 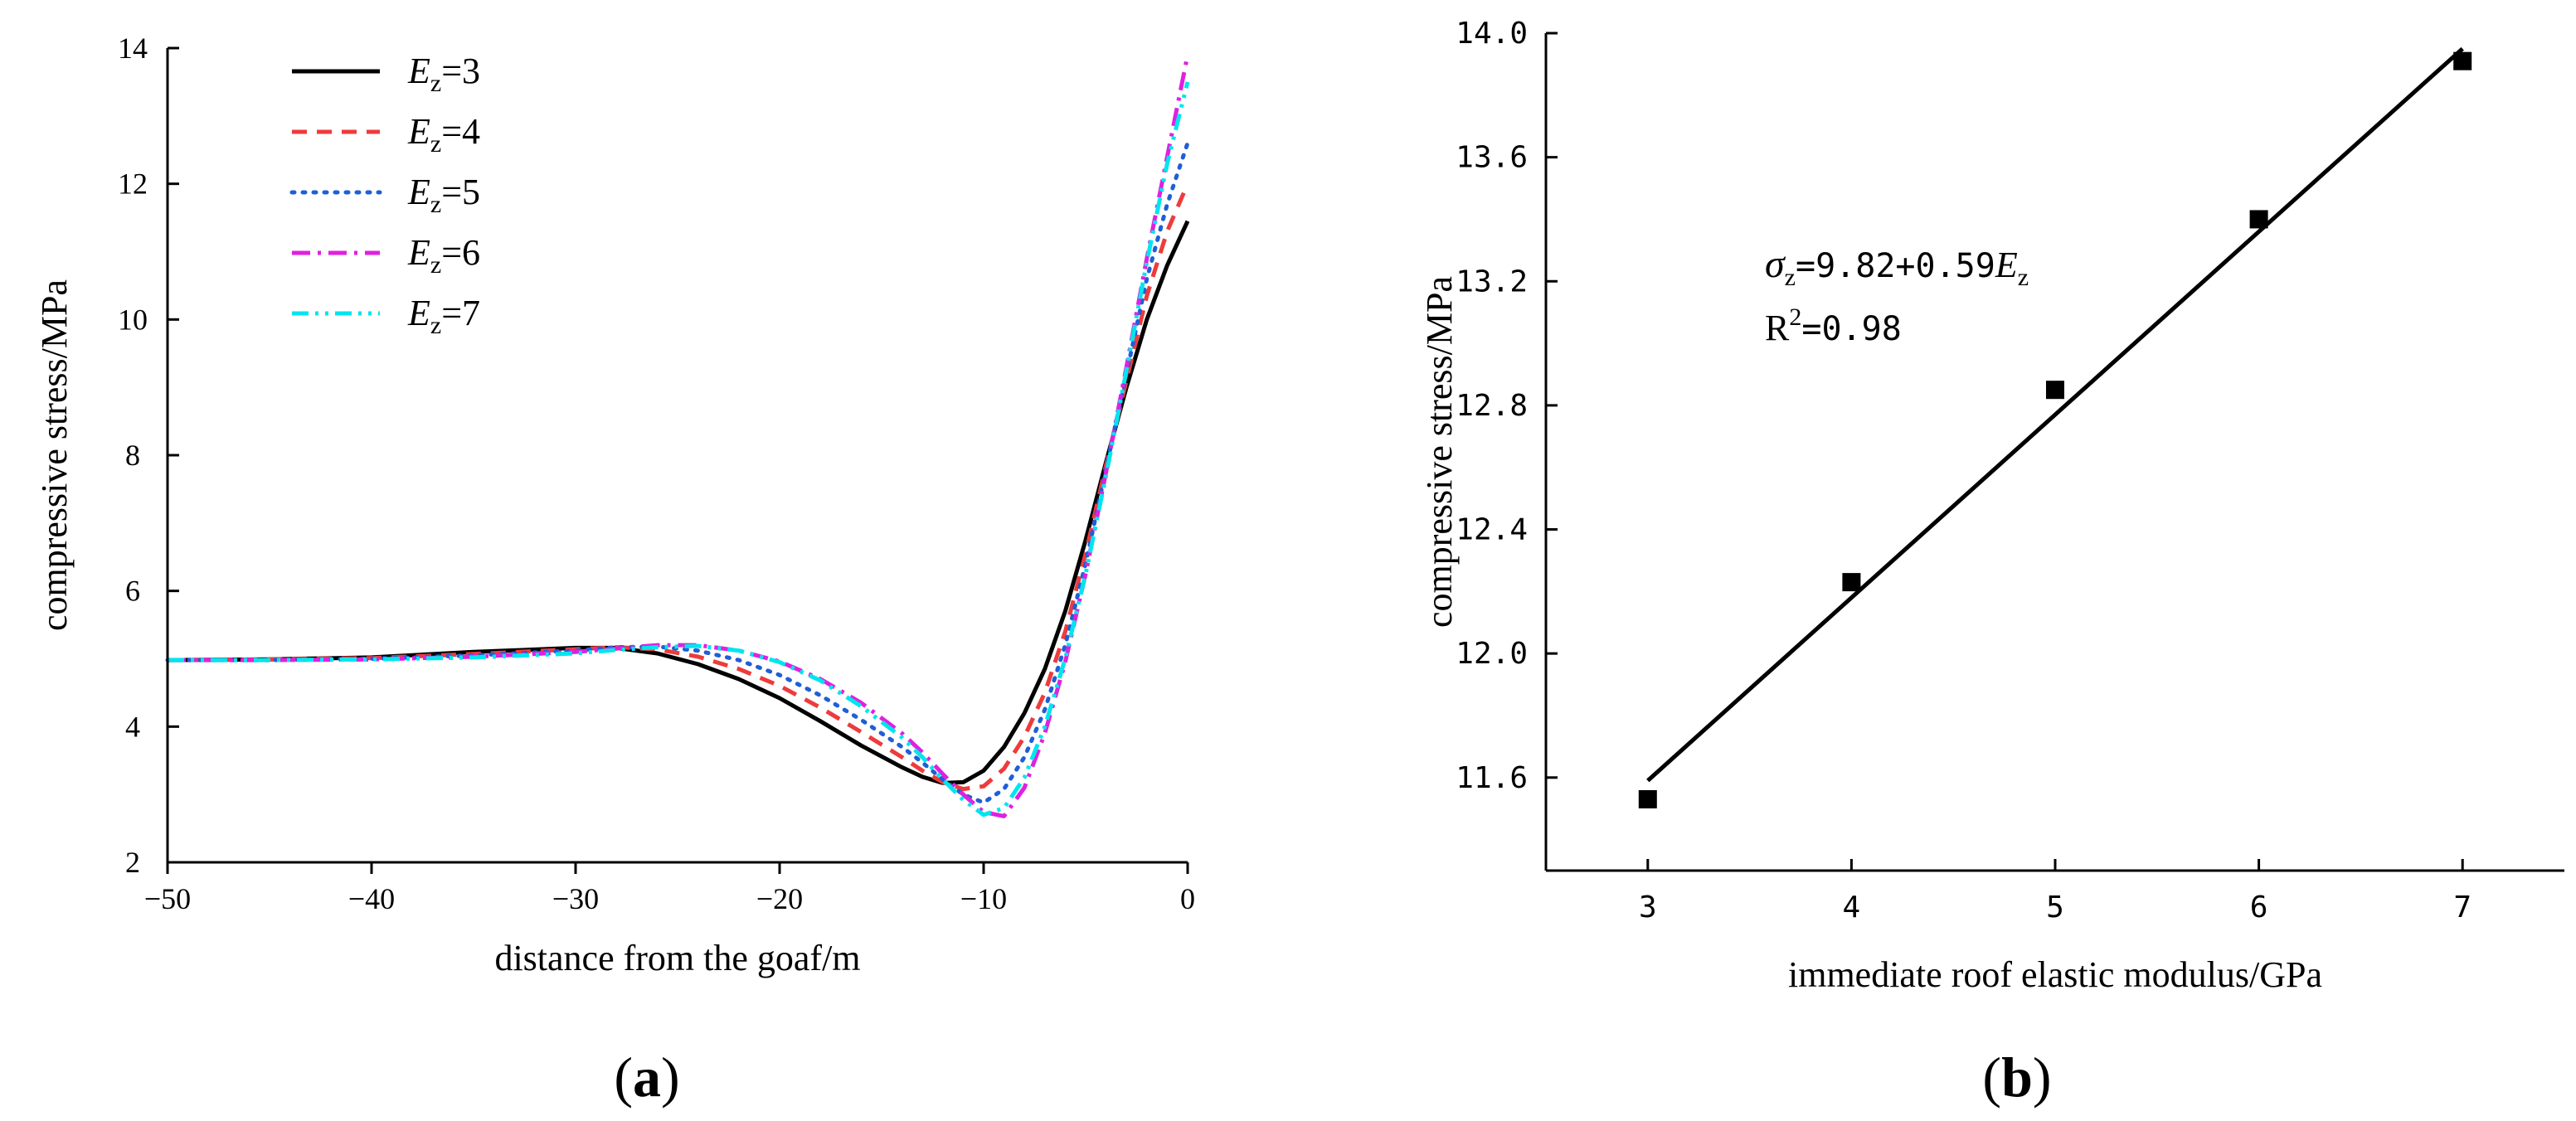 I want to click on chart-b-y-tick-label: 14.0, so click(x=1492, y=34).